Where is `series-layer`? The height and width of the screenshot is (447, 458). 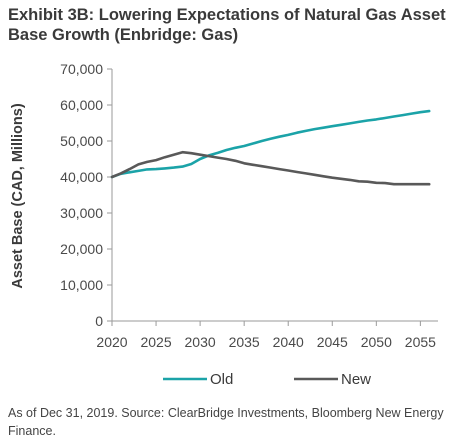
series-layer is located at coordinates (270, 147).